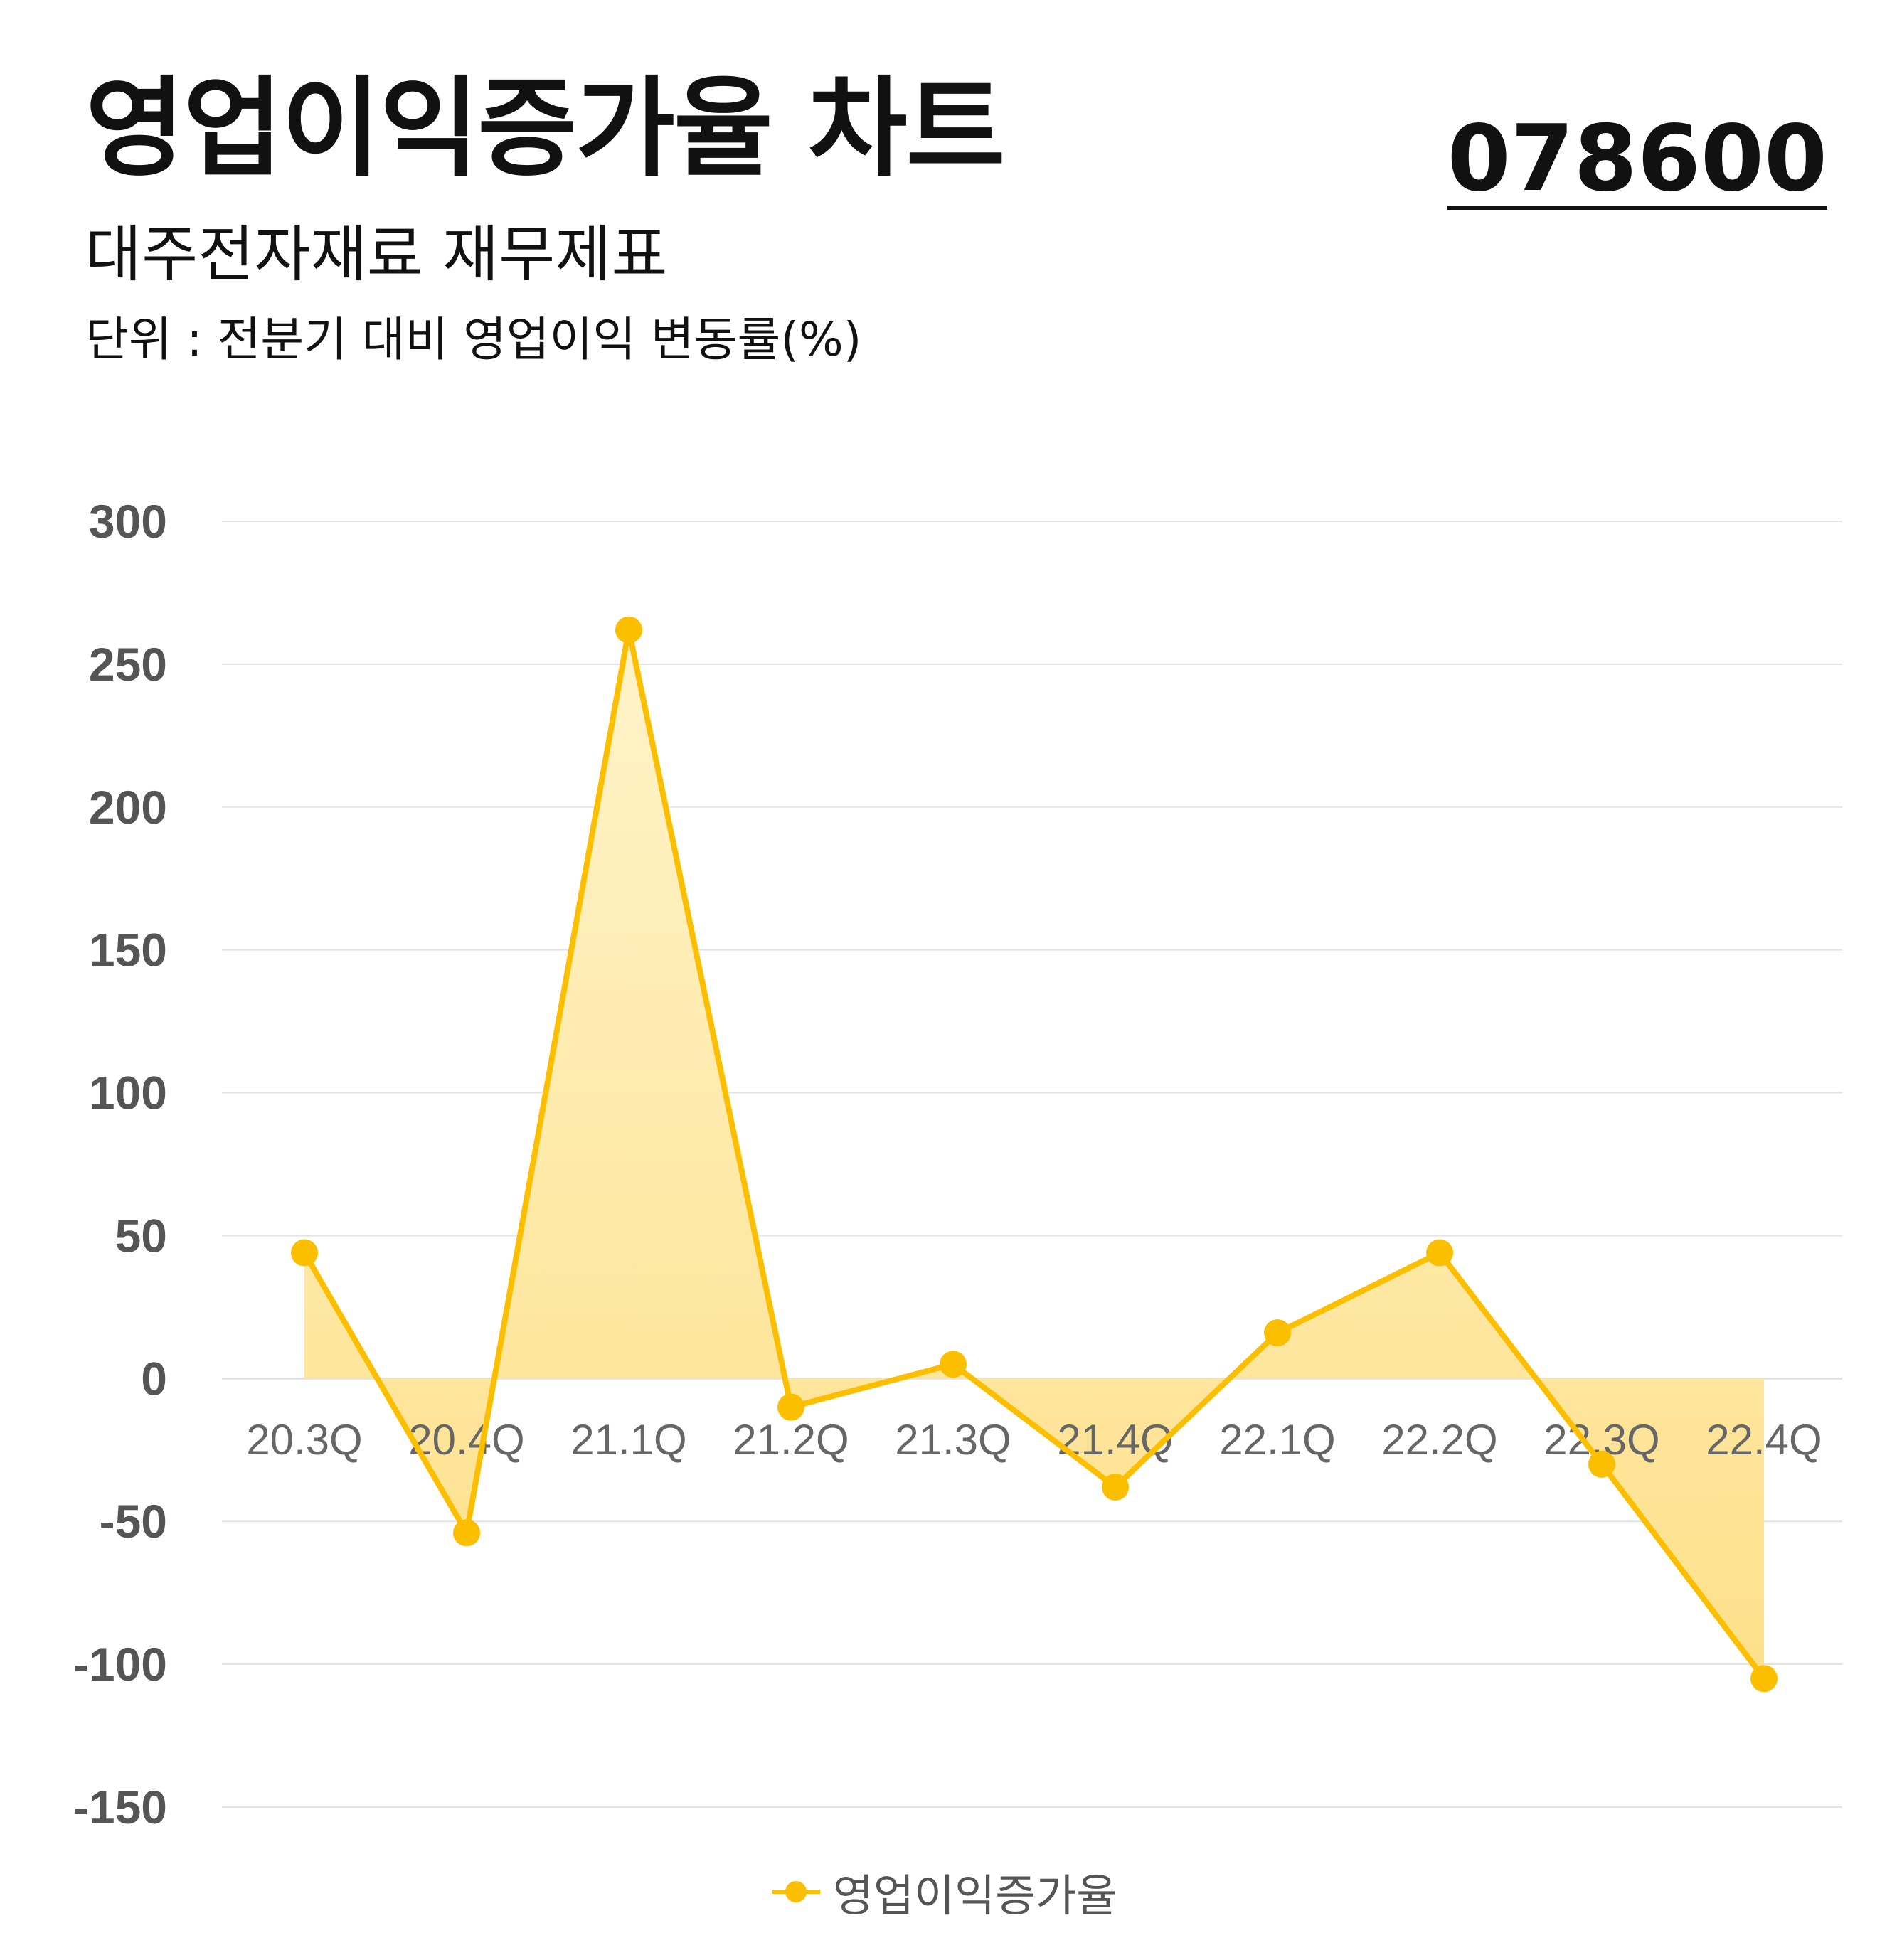 The image size is (1897, 1960). What do you see at coordinates (953, 1440) in the screenshot?
I see `x-tick-label: 21.3Q` at bounding box center [953, 1440].